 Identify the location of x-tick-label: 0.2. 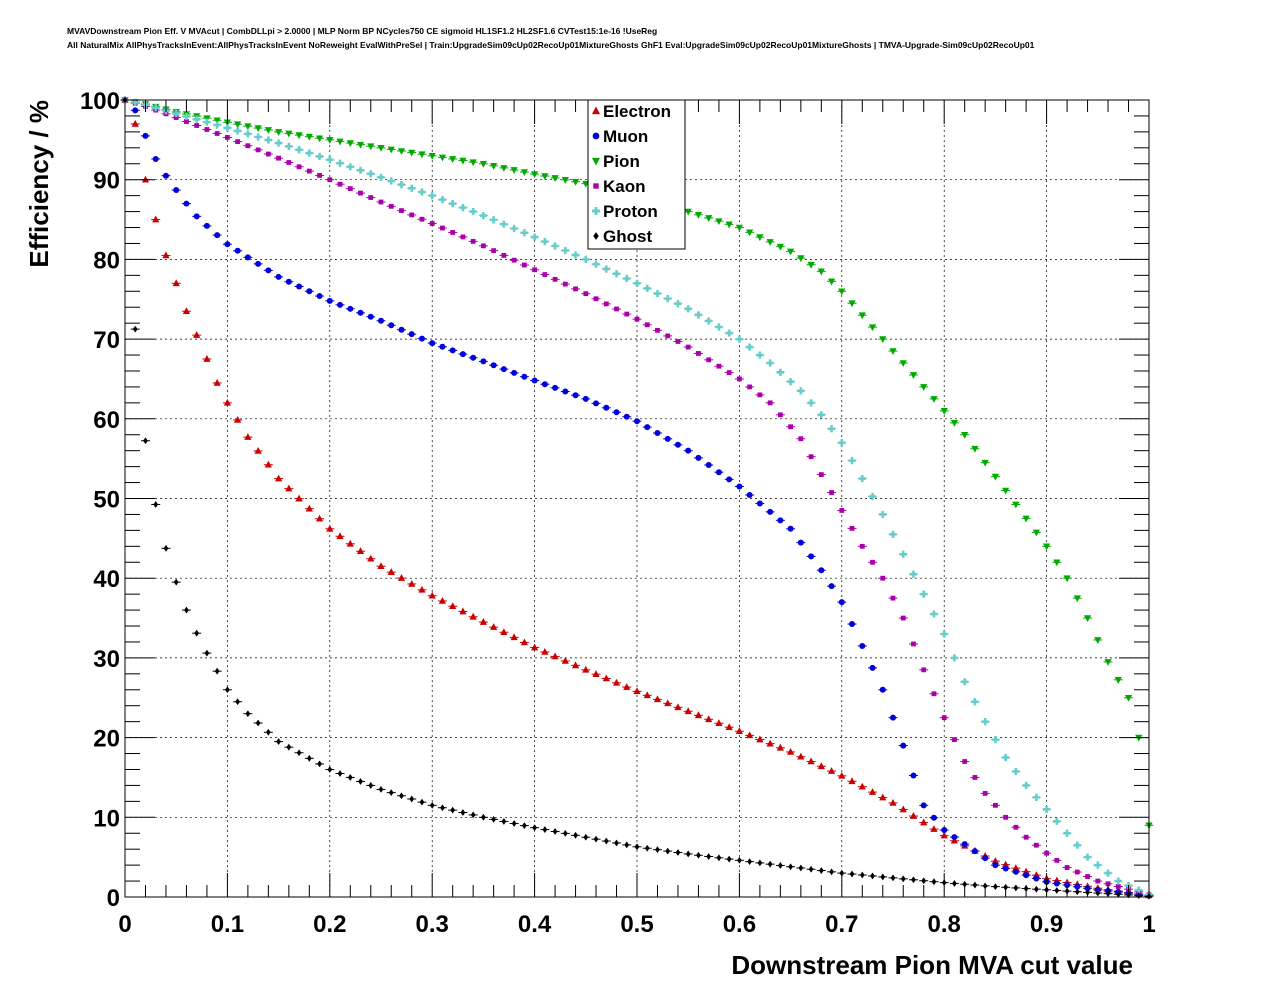
(329, 924).